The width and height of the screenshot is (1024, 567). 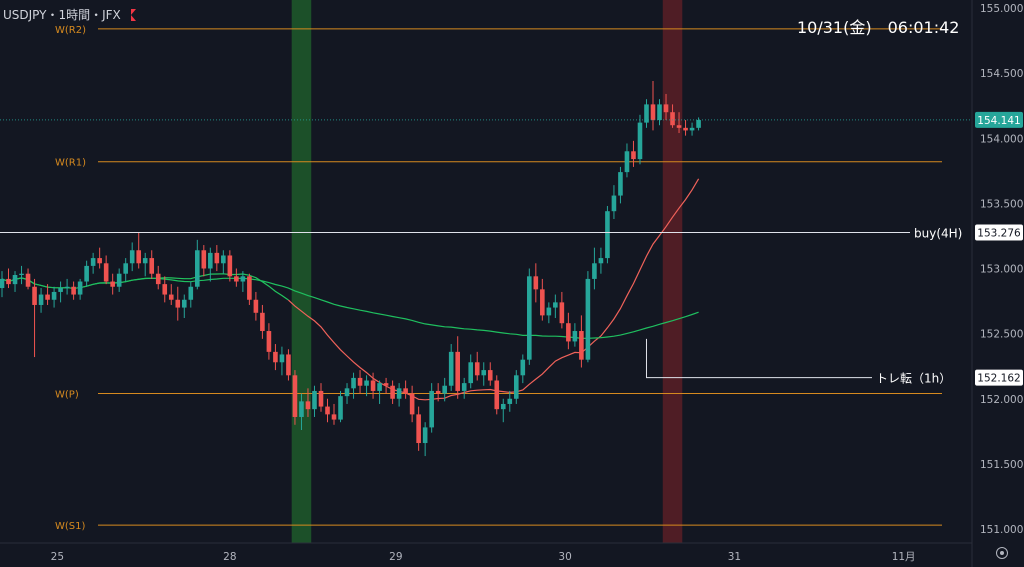 I want to click on x-tick-label: 30, so click(x=564, y=557).